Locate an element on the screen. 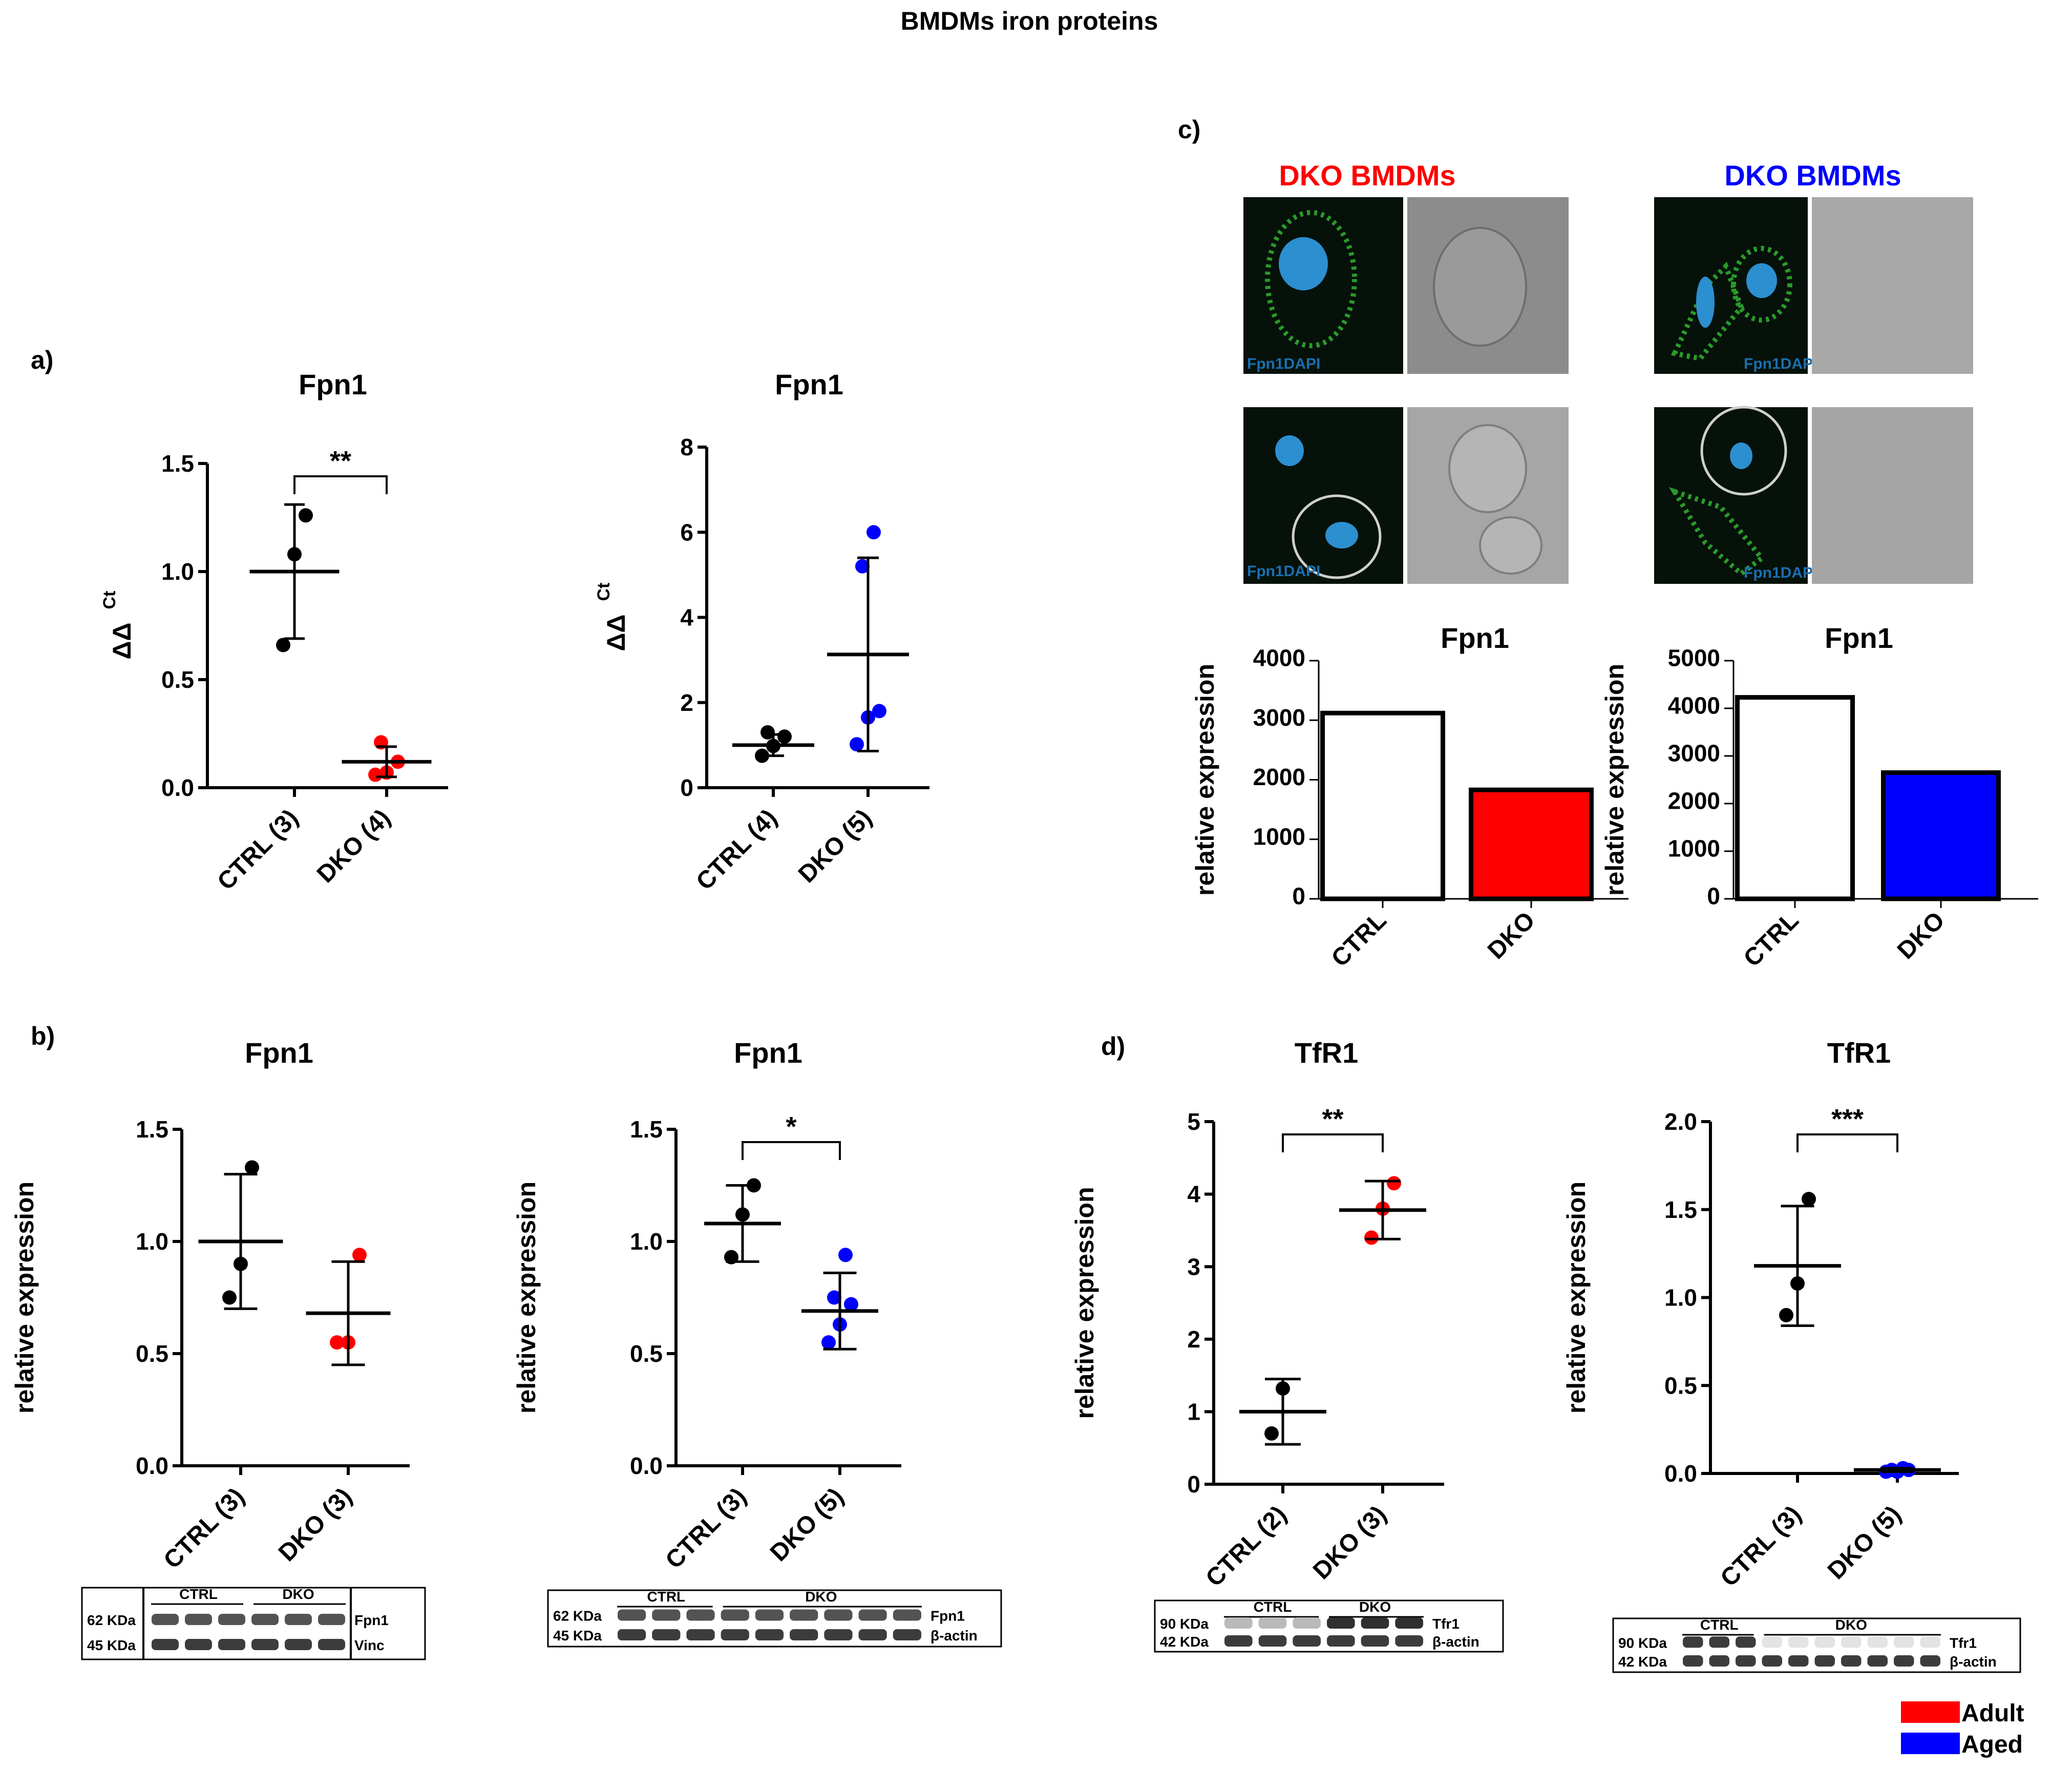  legend-label-aged: Aged is located at coordinates (1992, 1744).